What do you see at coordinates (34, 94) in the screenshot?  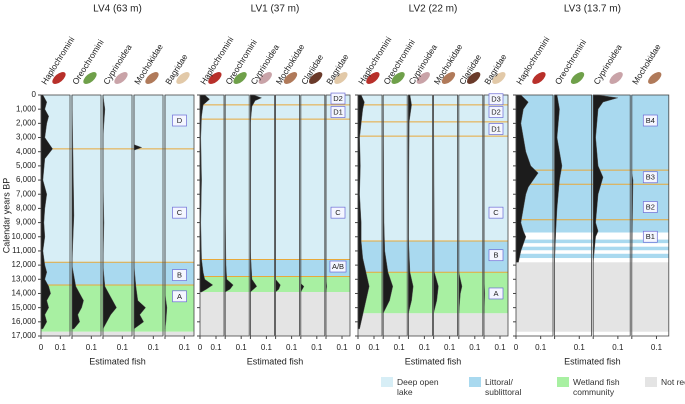 I see `y-tick-label: 0` at bounding box center [34, 94].